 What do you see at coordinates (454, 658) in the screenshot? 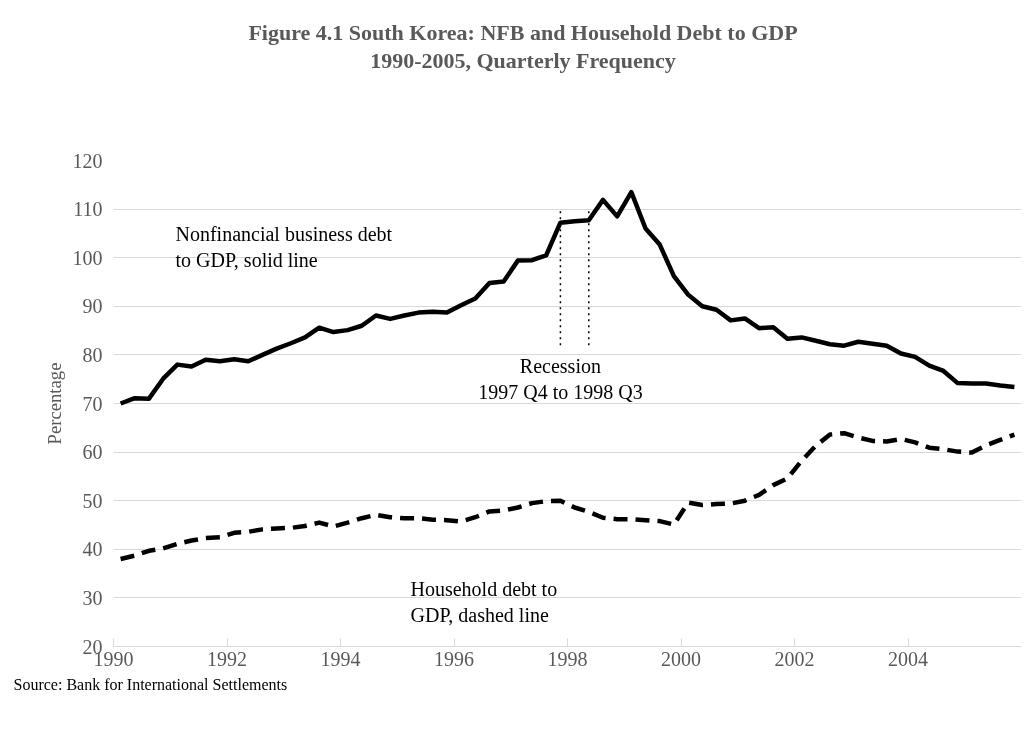
I see `x-tick-label: 1996` at bounding box center [454, 658].